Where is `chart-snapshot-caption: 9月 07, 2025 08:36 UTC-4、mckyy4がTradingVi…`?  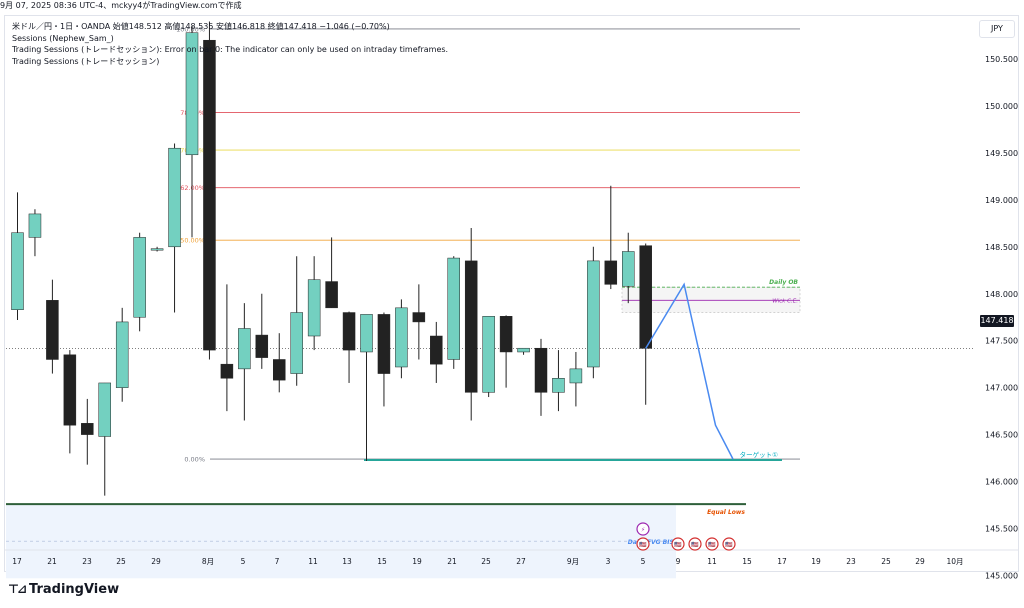 chart-snapshot-caption: 9月 07, 2025 08:36 UTC-4、mckyy4がTradingVi… is located at coordinates (121, 5).